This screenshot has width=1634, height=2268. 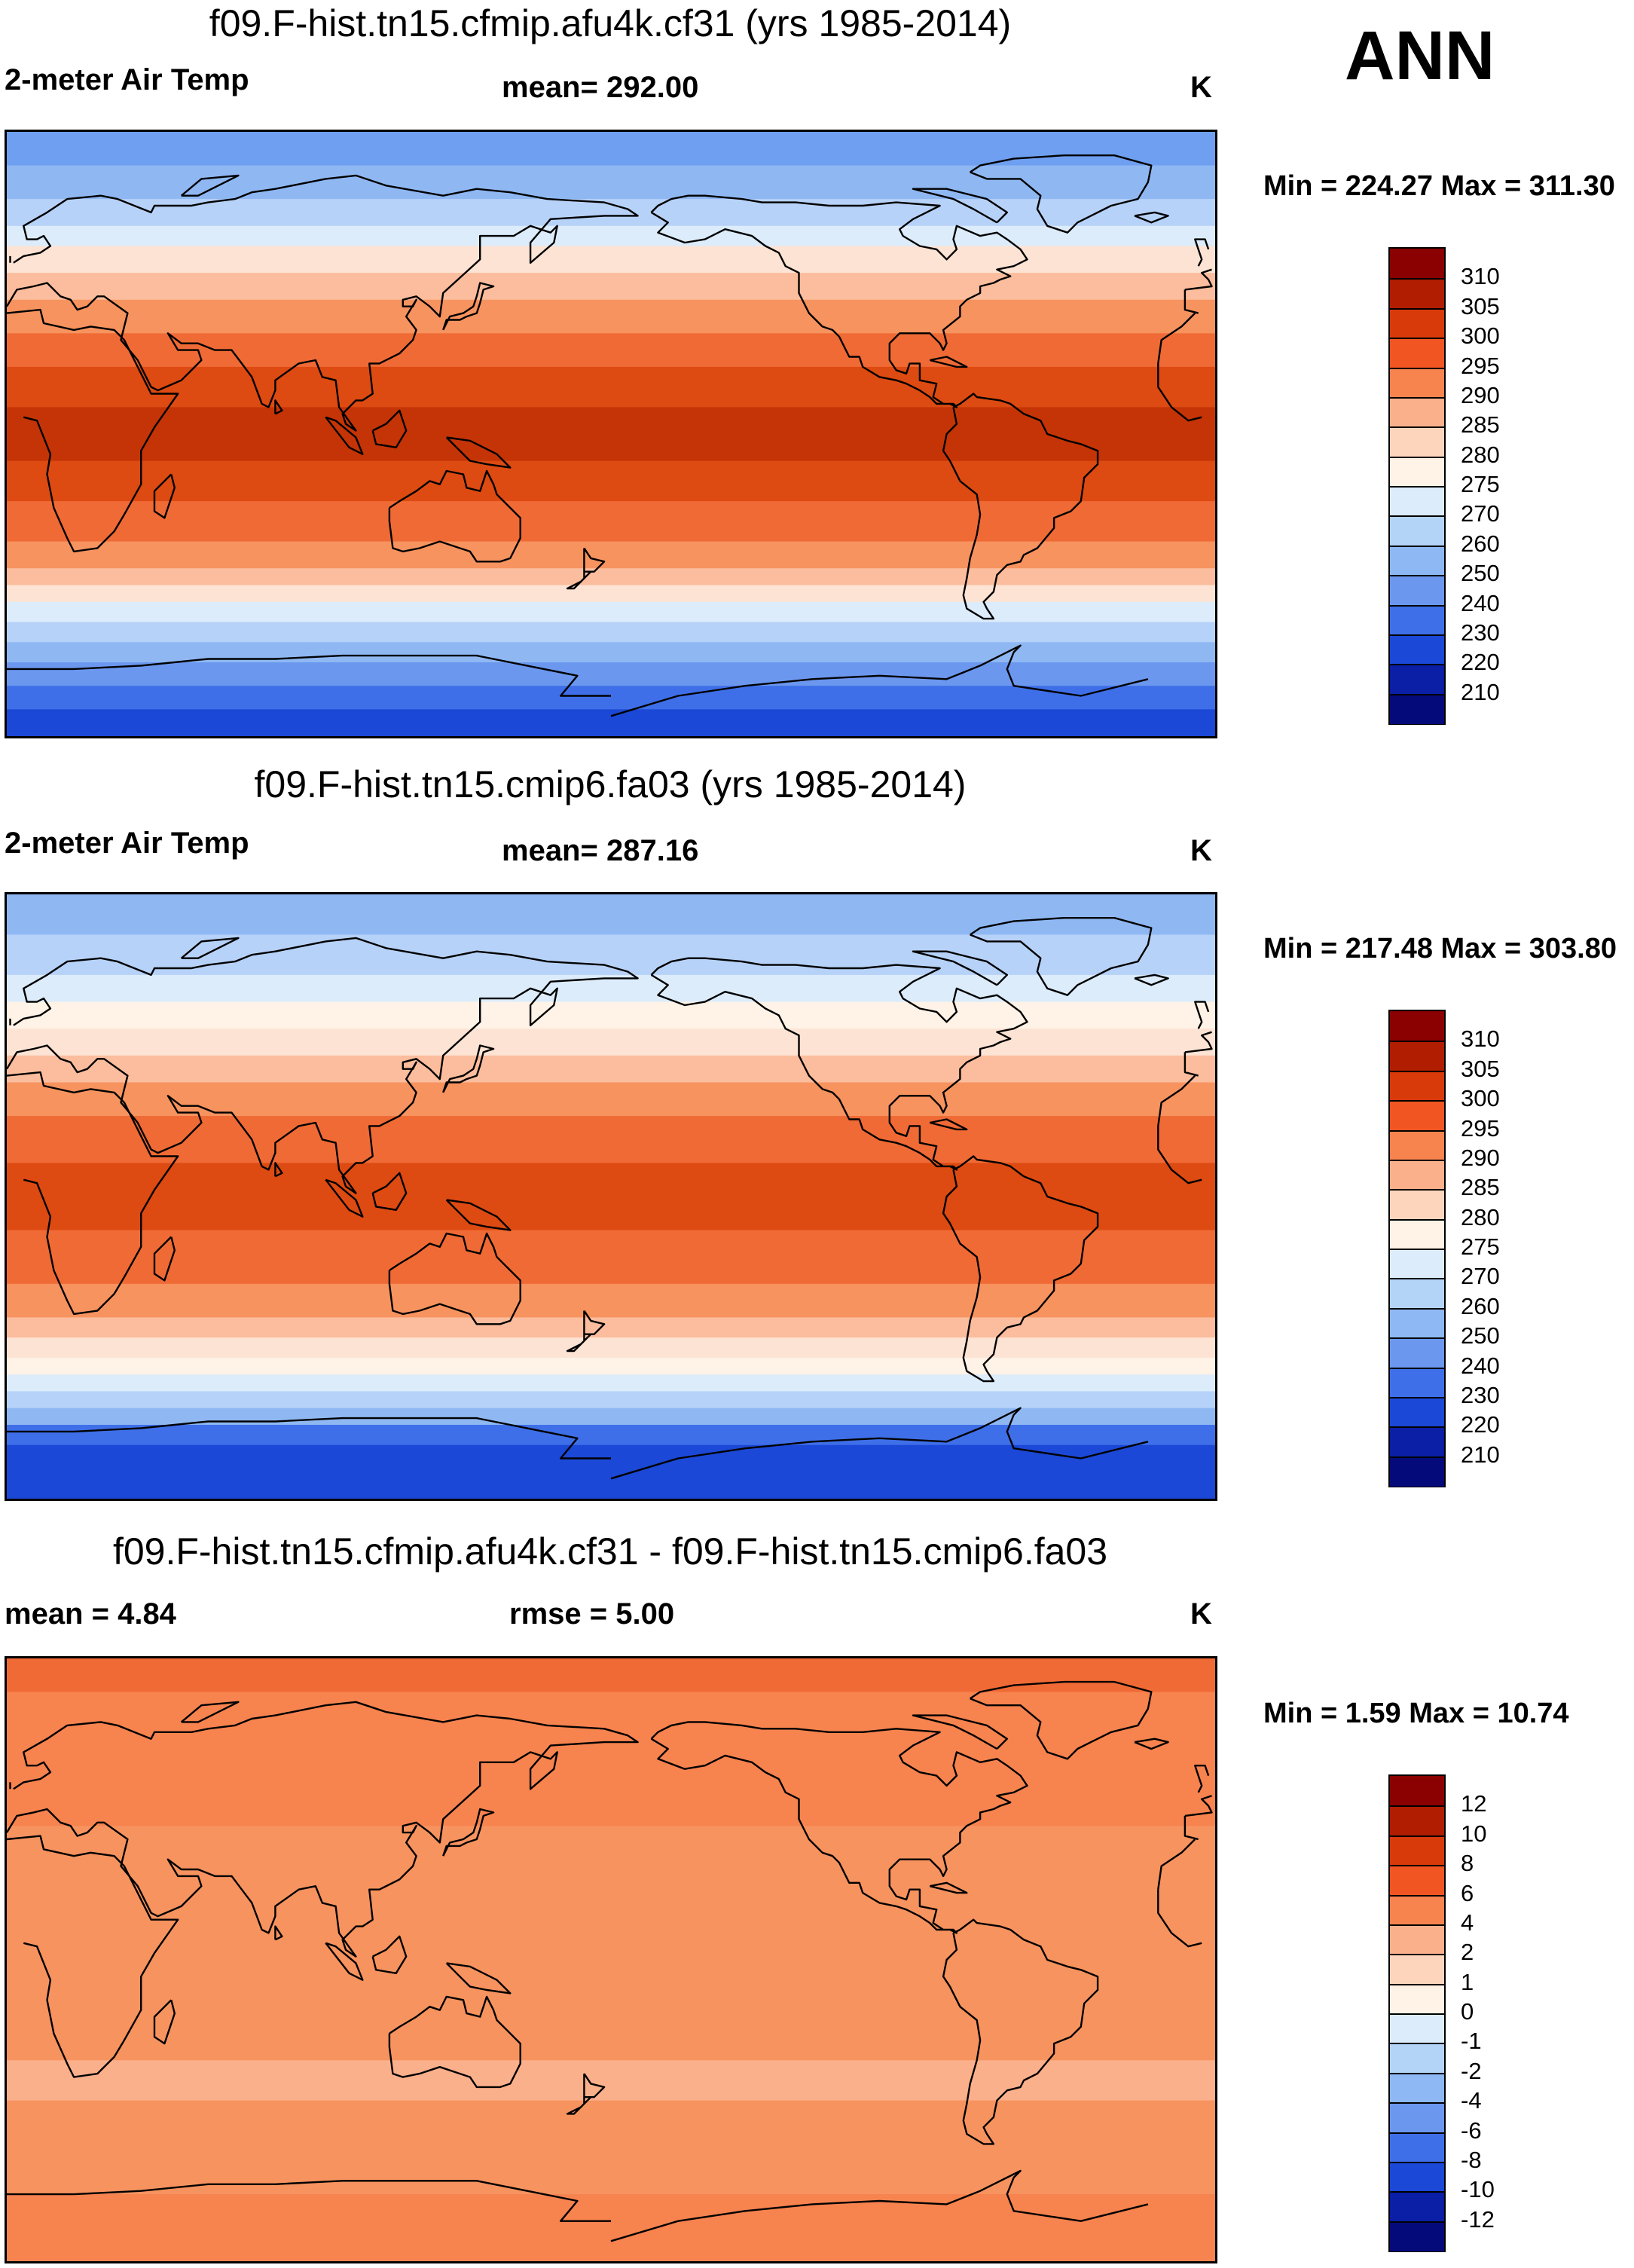 I want to click on colorbar-tick-label: 295, so click(x=1480, y=365).